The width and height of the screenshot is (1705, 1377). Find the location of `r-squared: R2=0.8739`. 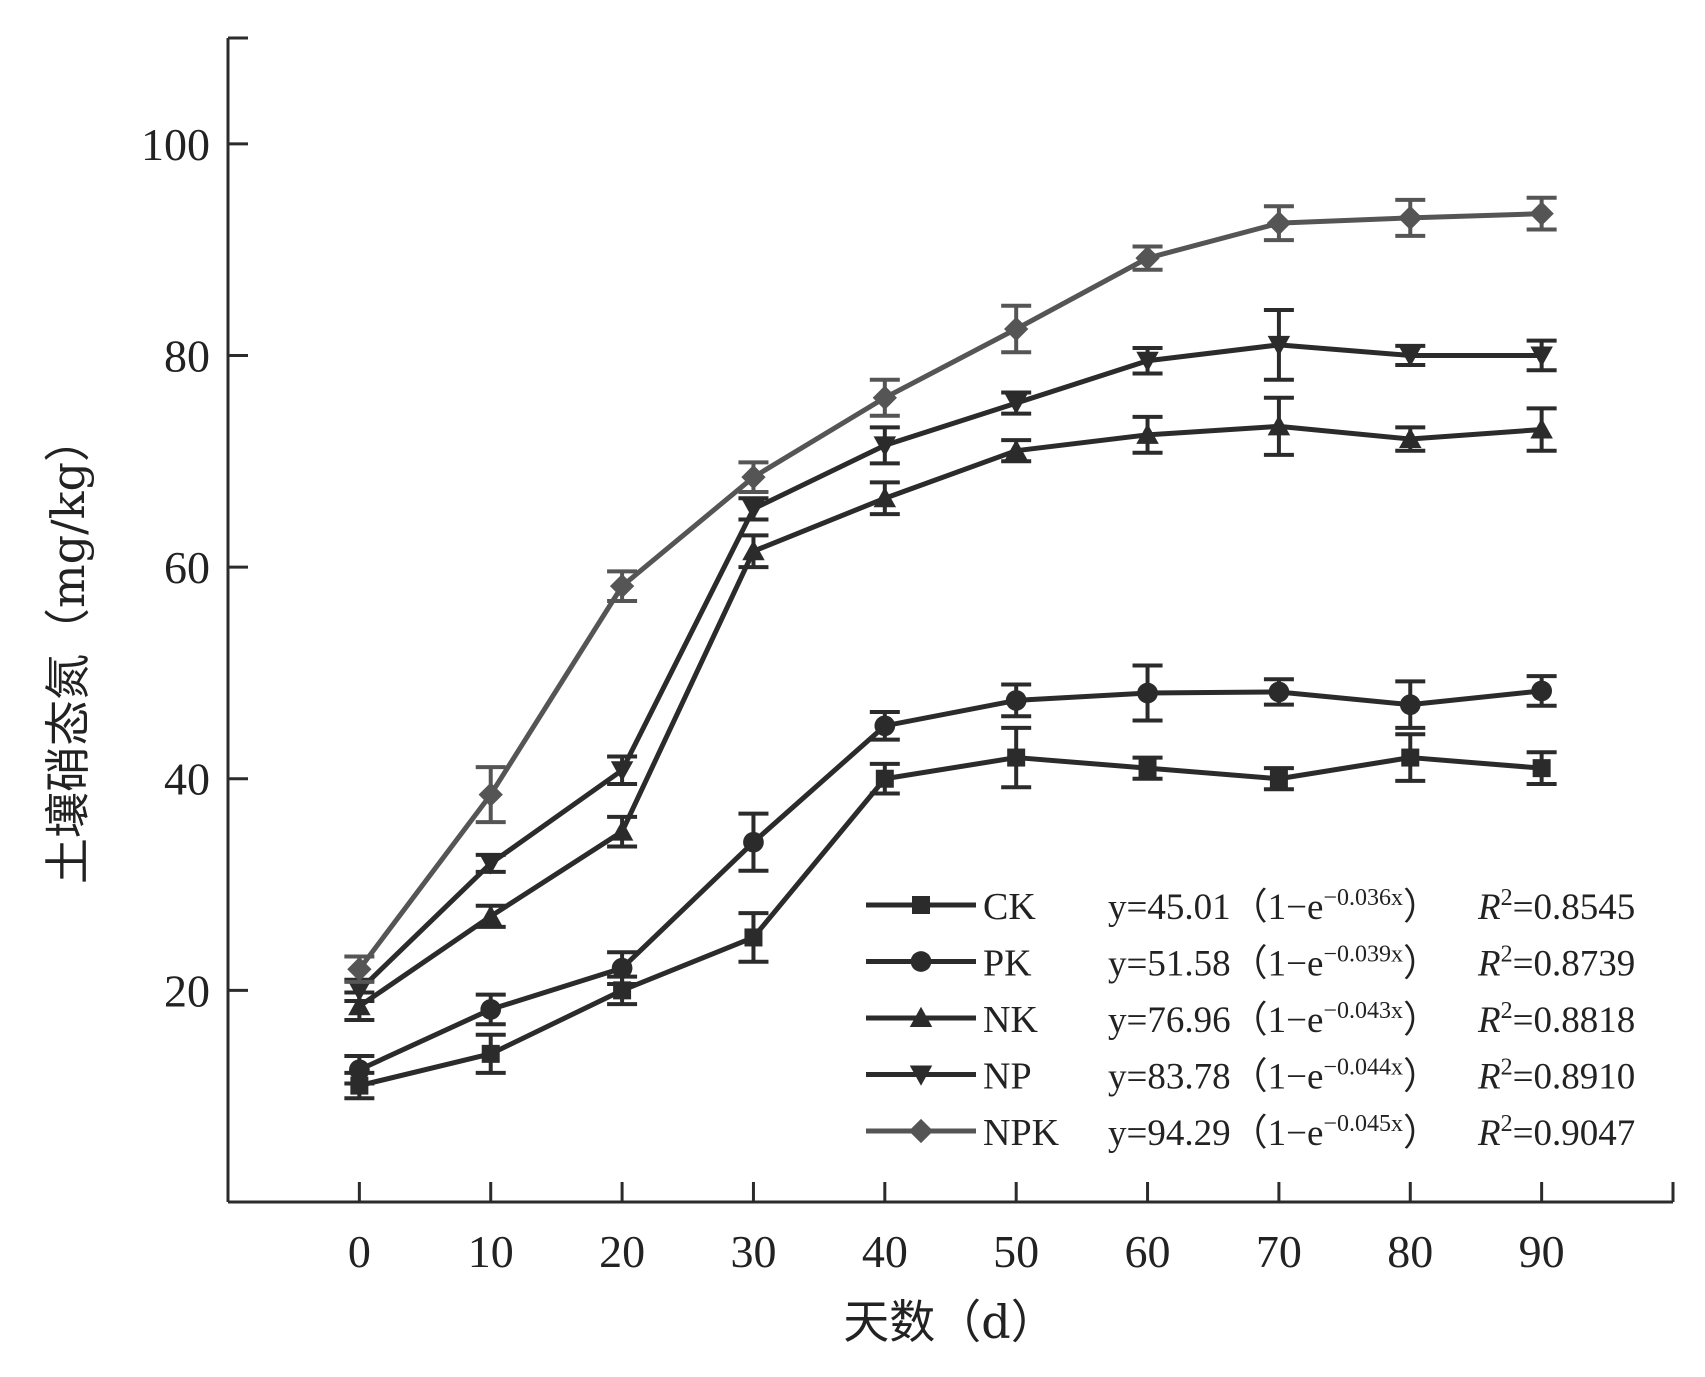

r-squared: R2=0.8739 is located at coordinates (1556, 963).